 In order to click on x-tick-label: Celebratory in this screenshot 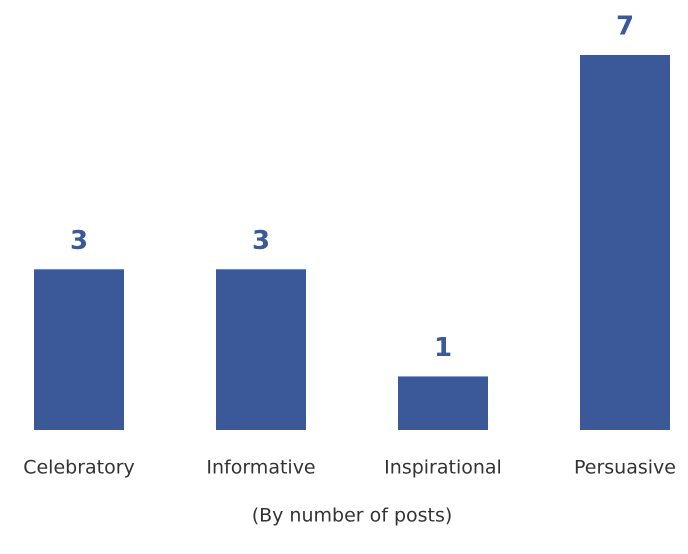, I will do `click(79, 468)`.